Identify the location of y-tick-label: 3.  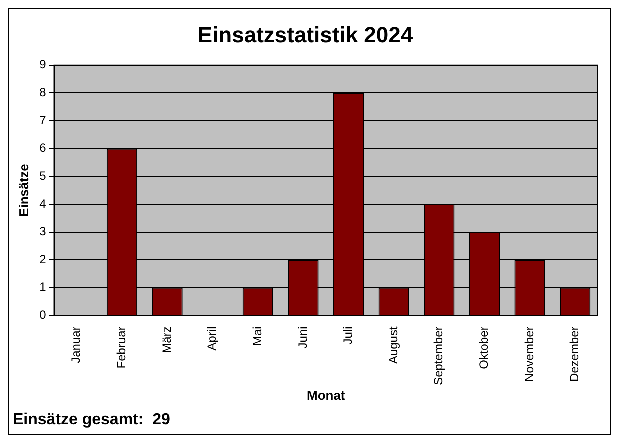
(43, 231).